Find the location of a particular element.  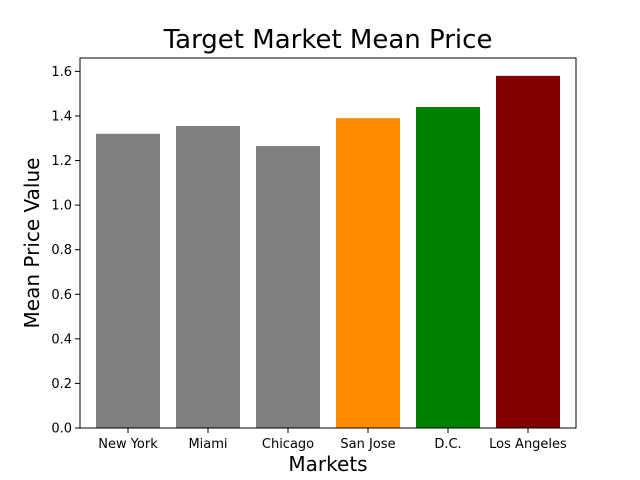

bar-miami is located at coordinates (208, 276).